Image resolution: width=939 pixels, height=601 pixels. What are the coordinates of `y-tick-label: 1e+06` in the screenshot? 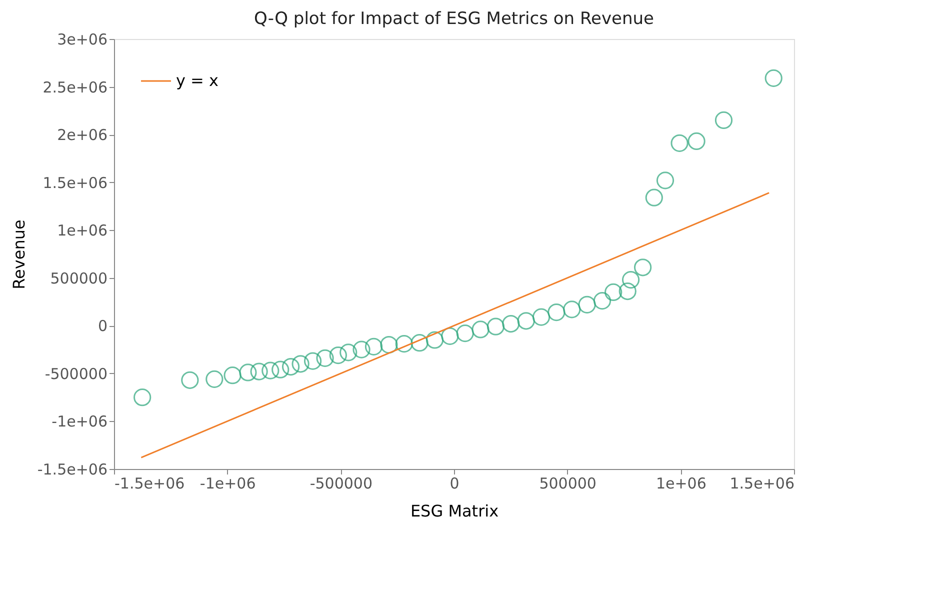 It's located at (82, 231).